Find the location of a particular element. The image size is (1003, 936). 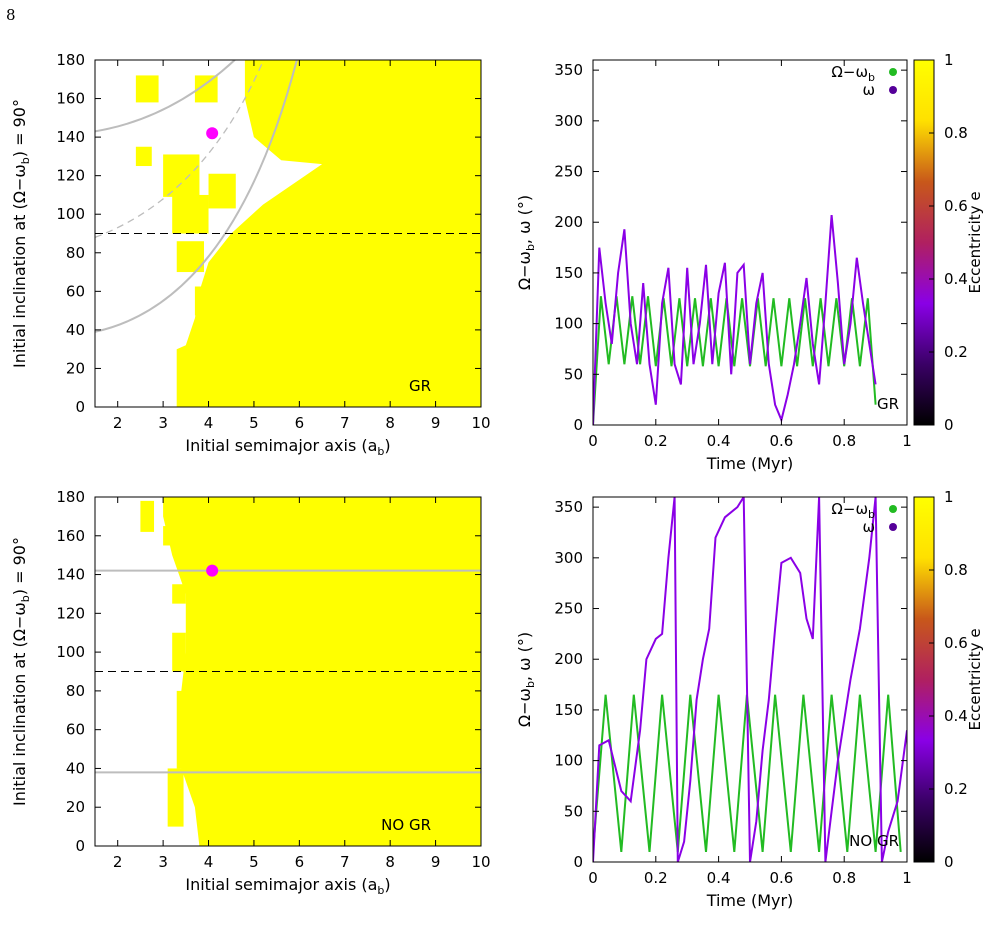

x-tick-label: 0.2 is located at coordinates (656, 441).